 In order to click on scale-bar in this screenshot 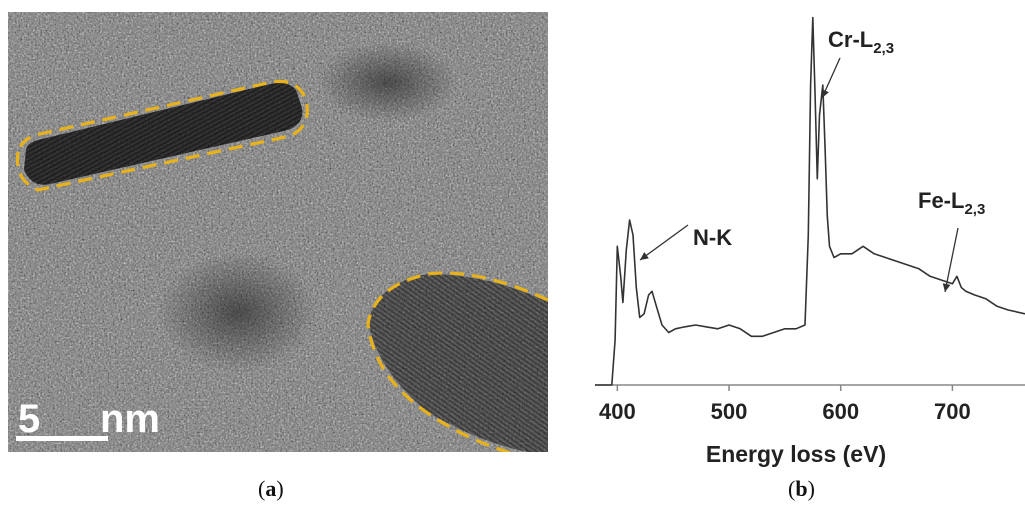, I will do `click(62, 438)`.